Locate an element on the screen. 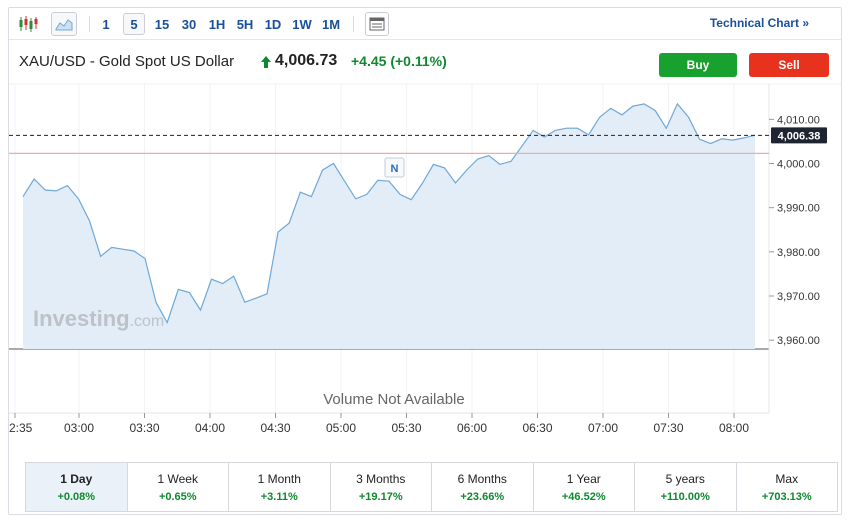 The width and height of the screenshot is (852, 526). instrument-title: XAU/USD - Gold Spot US Dollar is located at coordinates (127, 61).